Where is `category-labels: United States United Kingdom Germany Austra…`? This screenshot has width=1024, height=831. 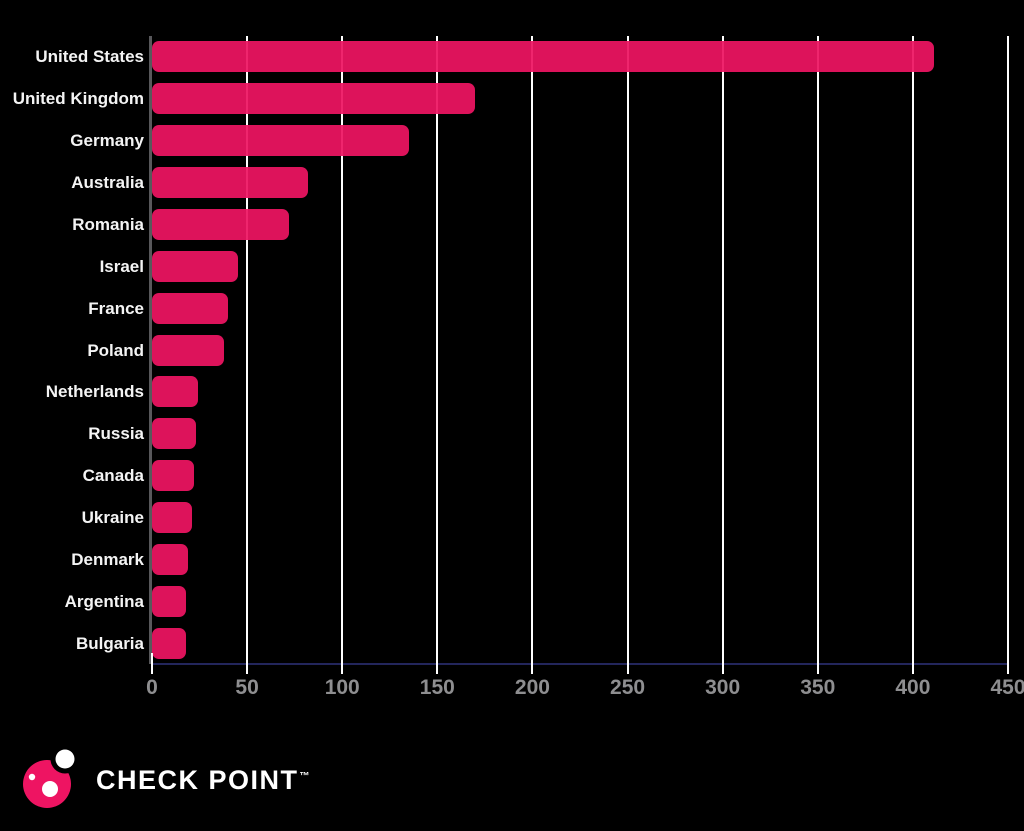 category-labels: United States United Kingdom Germany Austra… is located at coordinates (72, 350).